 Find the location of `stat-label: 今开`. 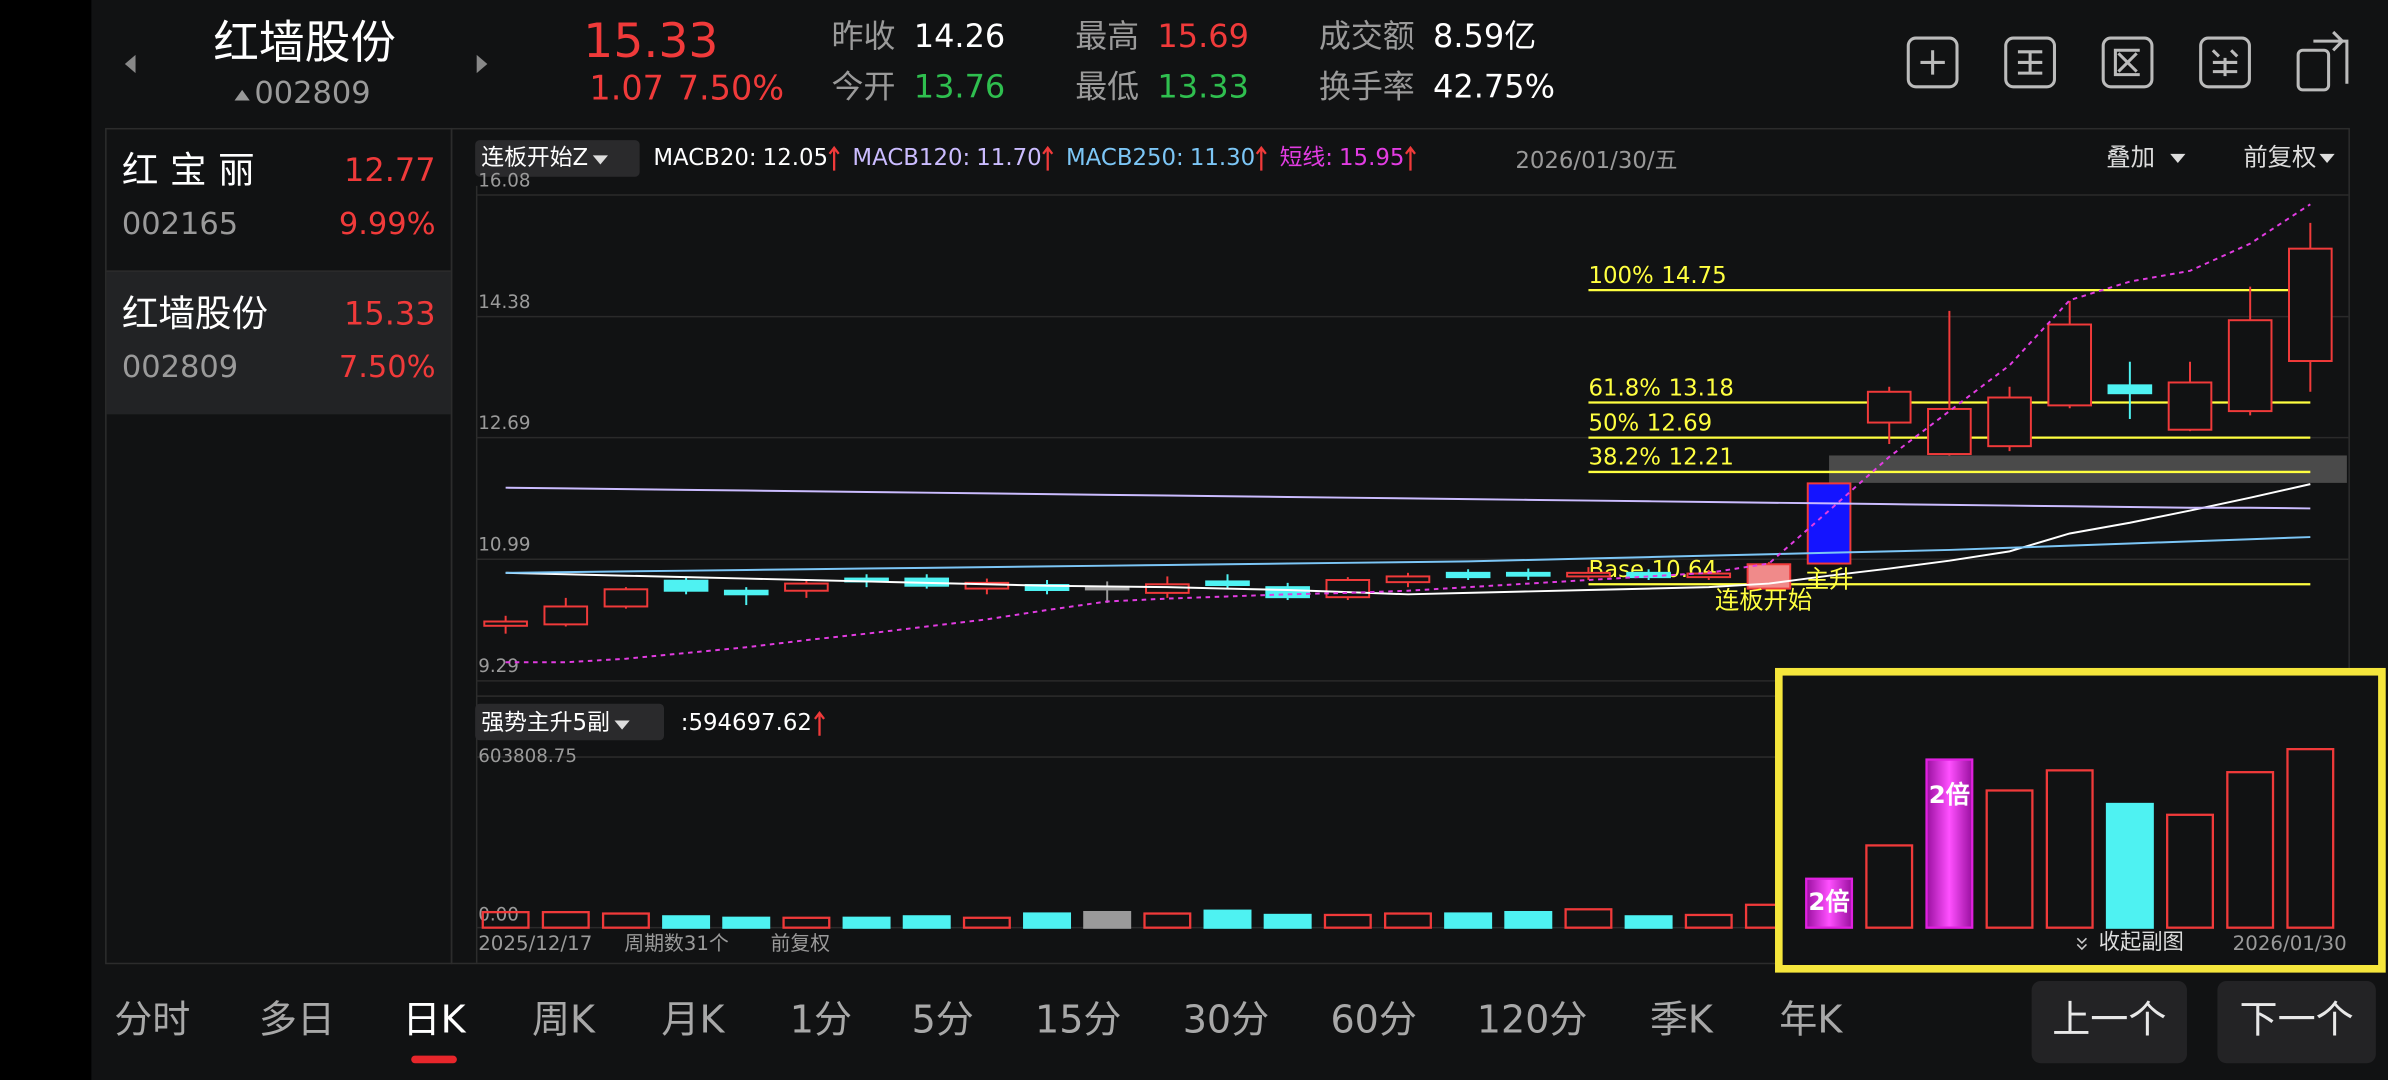

stat-label: 今开 is located at coordinates (864, 86).